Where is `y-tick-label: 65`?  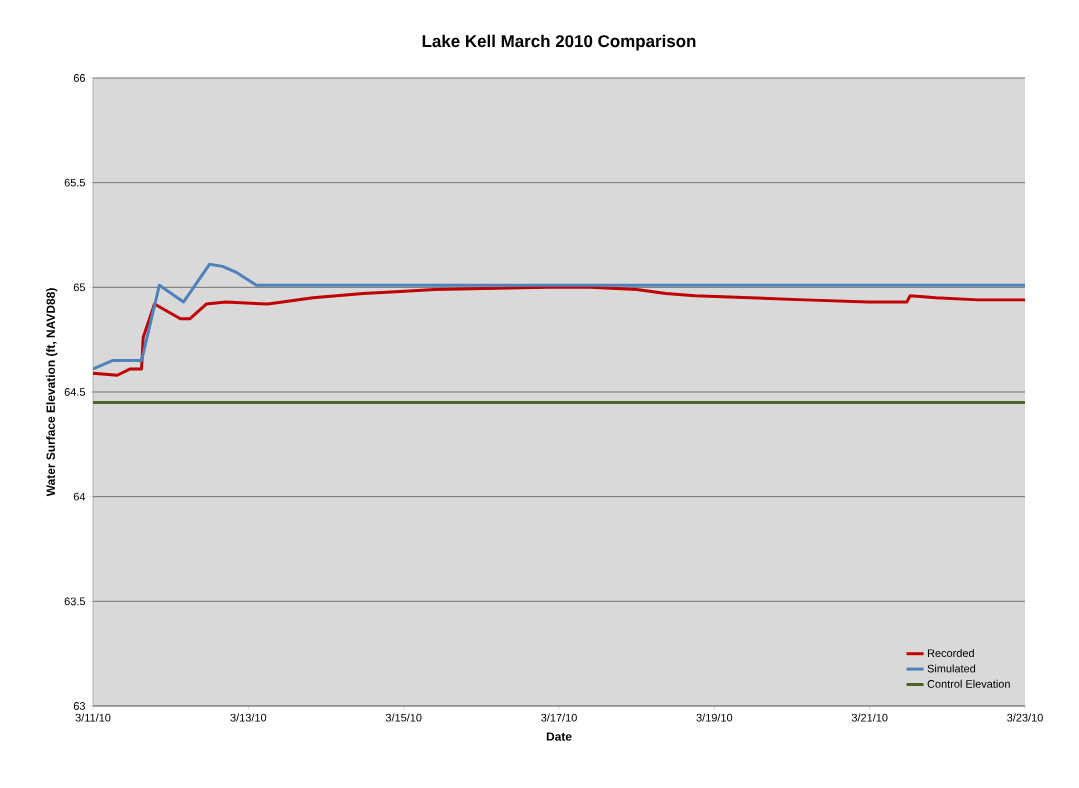 y-tick-label: 65 is located at coordinates (79, 287).